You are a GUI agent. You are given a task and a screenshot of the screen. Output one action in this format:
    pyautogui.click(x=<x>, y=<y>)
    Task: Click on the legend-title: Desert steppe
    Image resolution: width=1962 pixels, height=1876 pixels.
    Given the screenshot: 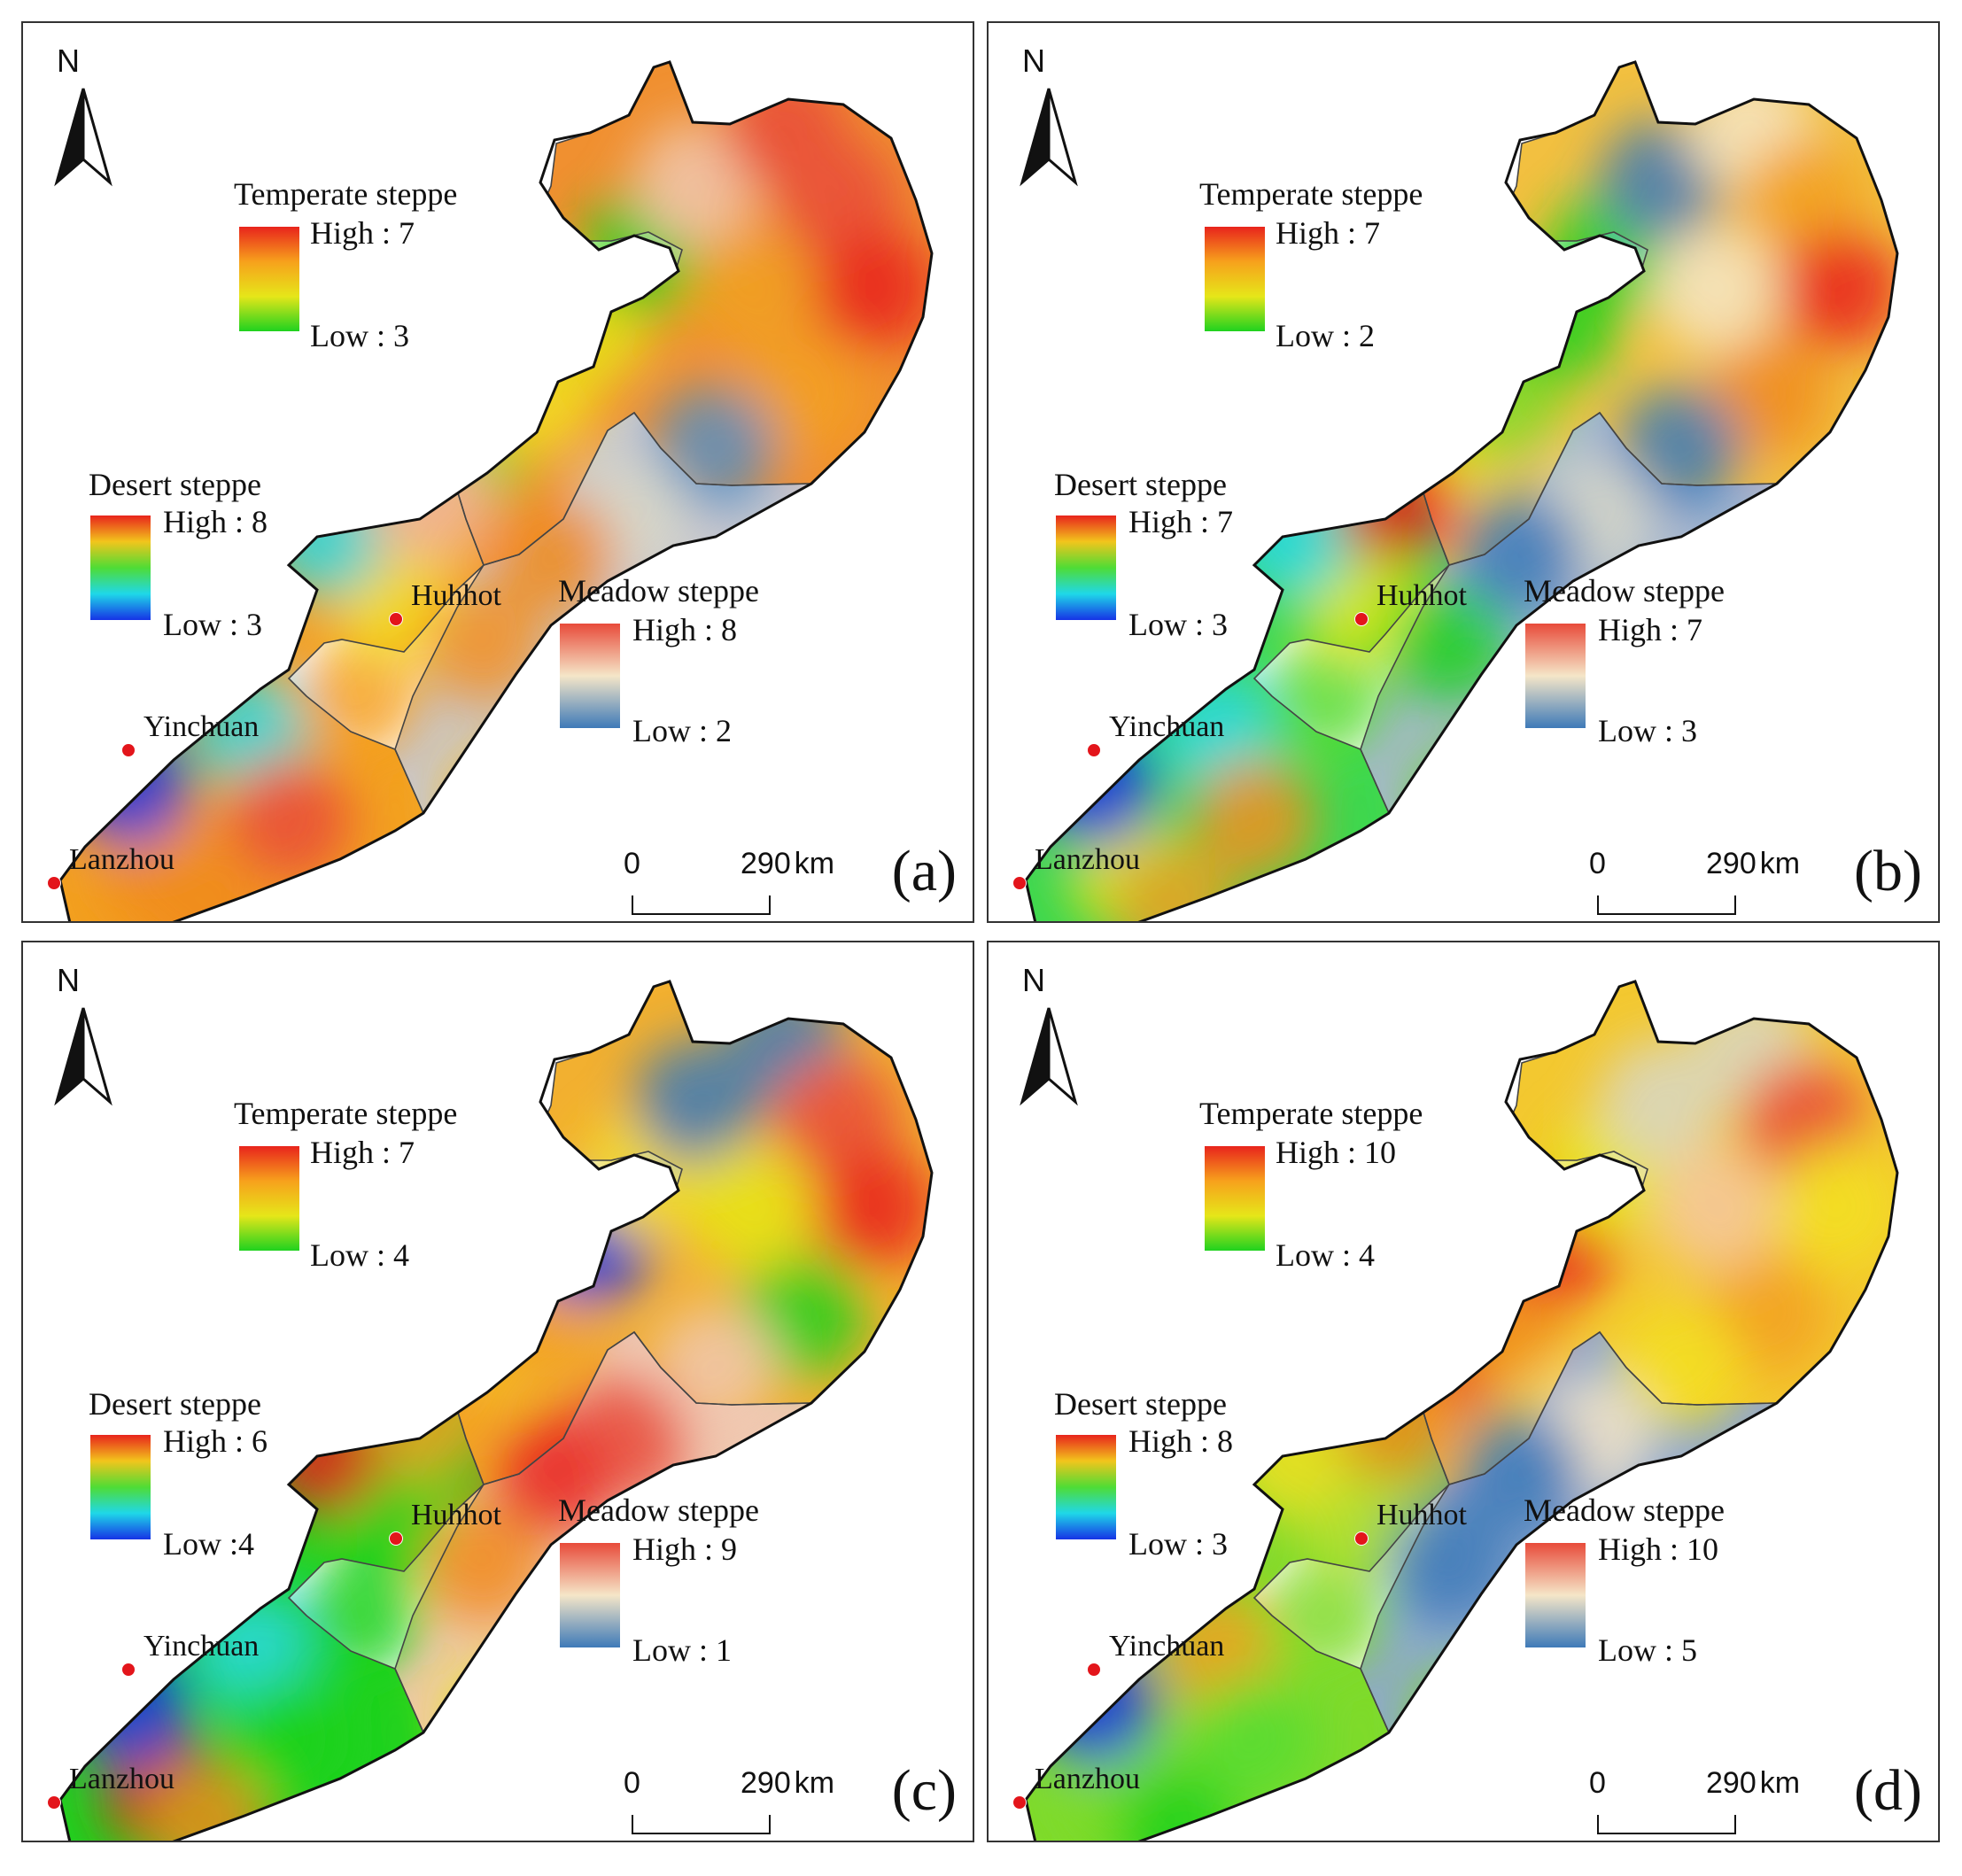 What is the action you would take?
    pyautogui.click(x=1140, y=1404)
    